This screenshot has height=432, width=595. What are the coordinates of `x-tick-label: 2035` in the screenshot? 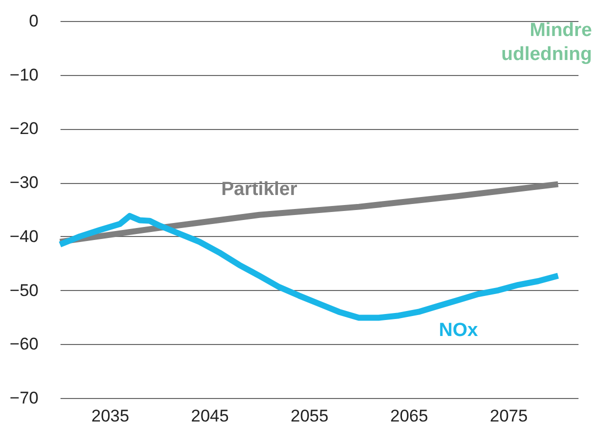 It's located at (110, 416).